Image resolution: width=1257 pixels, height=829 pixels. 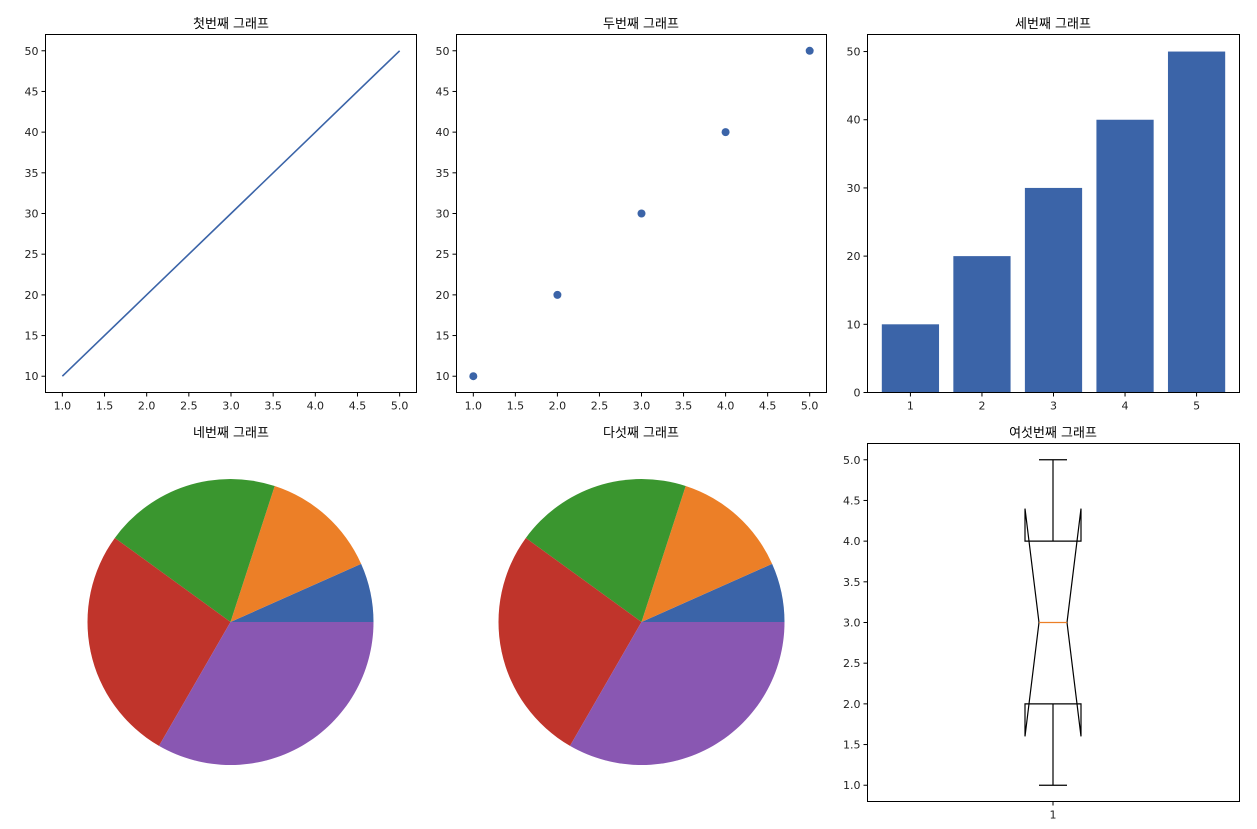 I want to click on p2-xtick-label: 5.0, so click(x=810, y=406).